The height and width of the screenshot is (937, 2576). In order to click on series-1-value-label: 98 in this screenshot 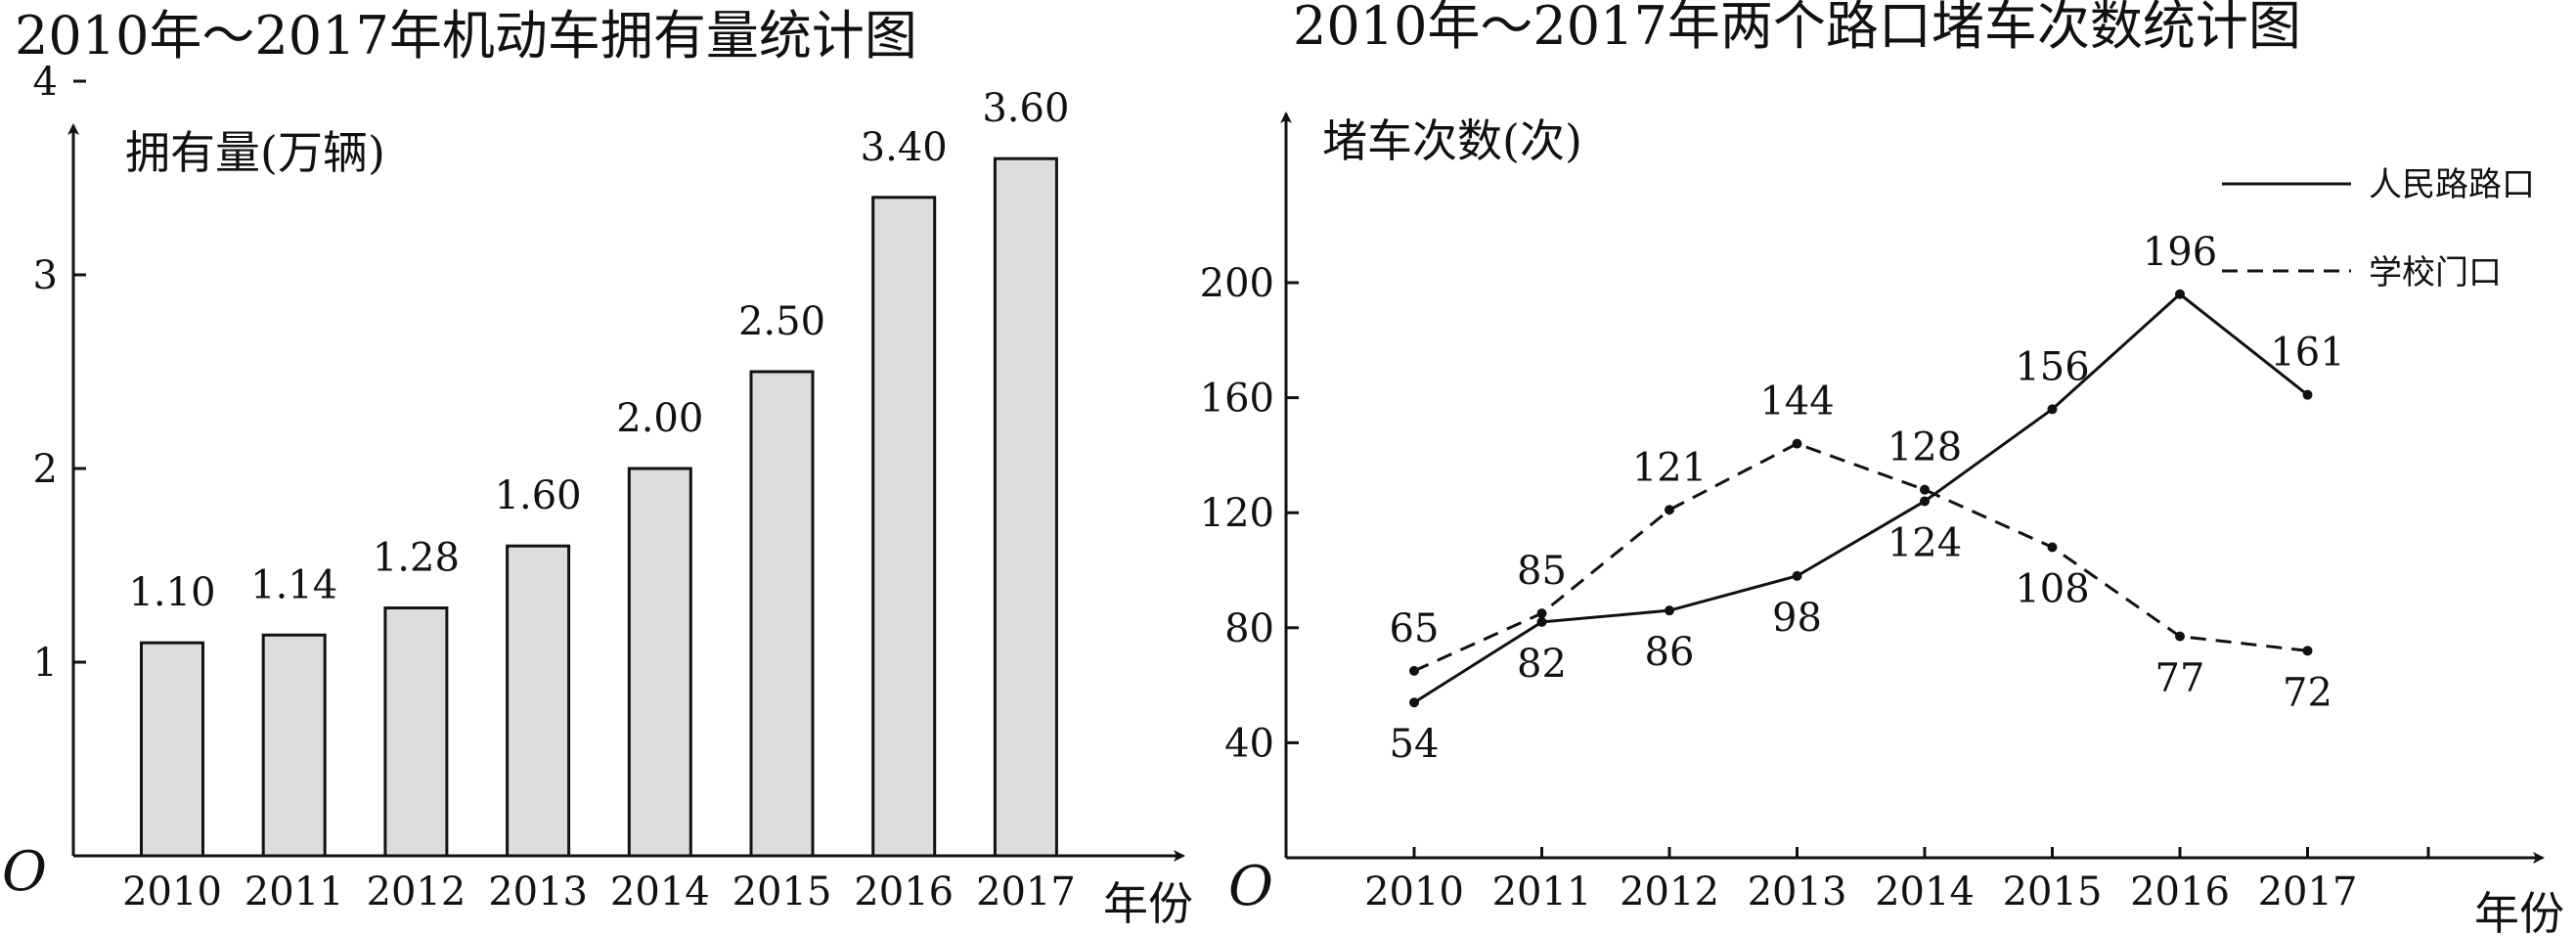, I will do `click(1797, 618)`.